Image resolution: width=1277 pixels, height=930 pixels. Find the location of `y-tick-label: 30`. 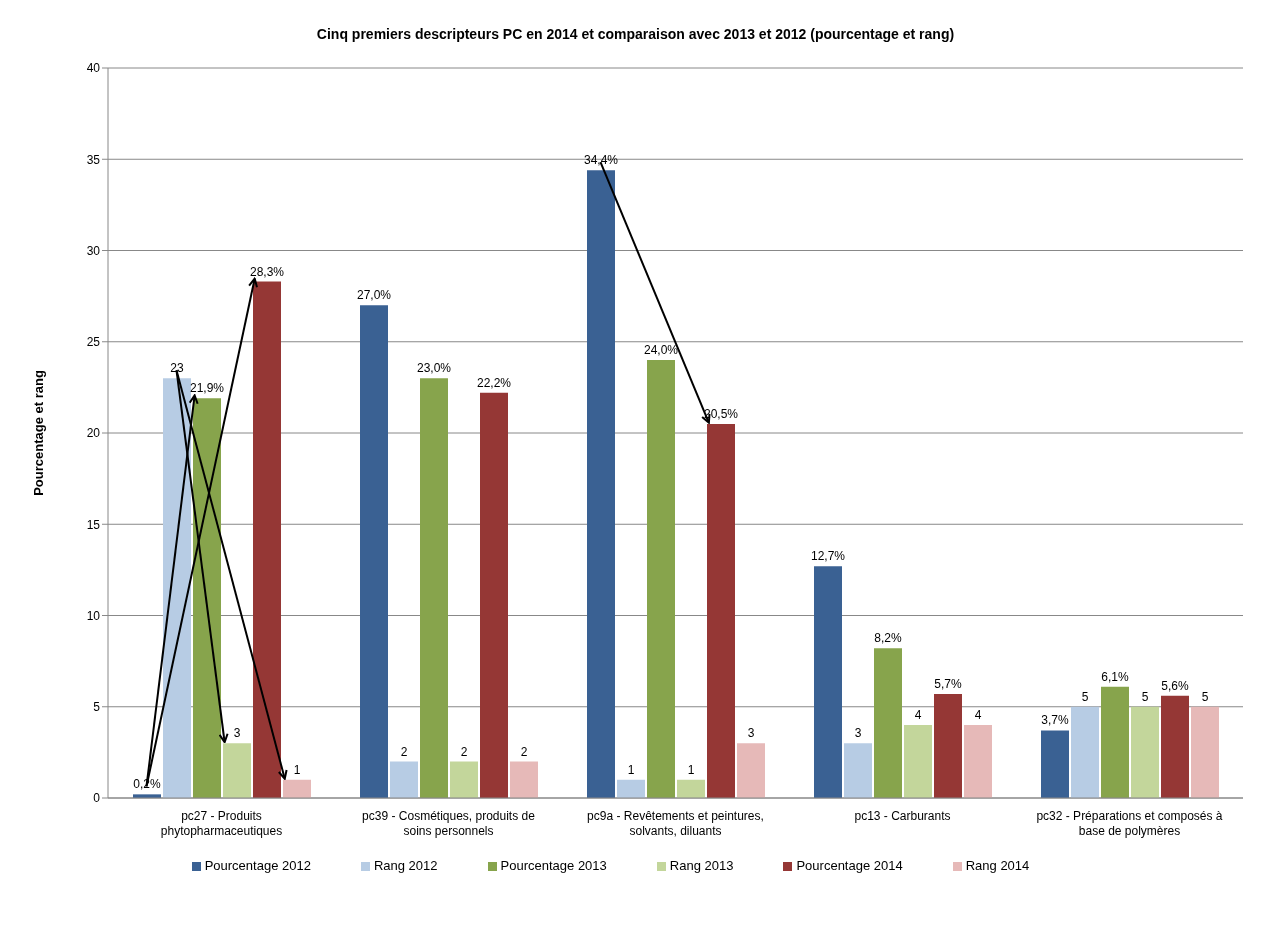

y-tick-label: 30 is located at coordinates (93, 250).